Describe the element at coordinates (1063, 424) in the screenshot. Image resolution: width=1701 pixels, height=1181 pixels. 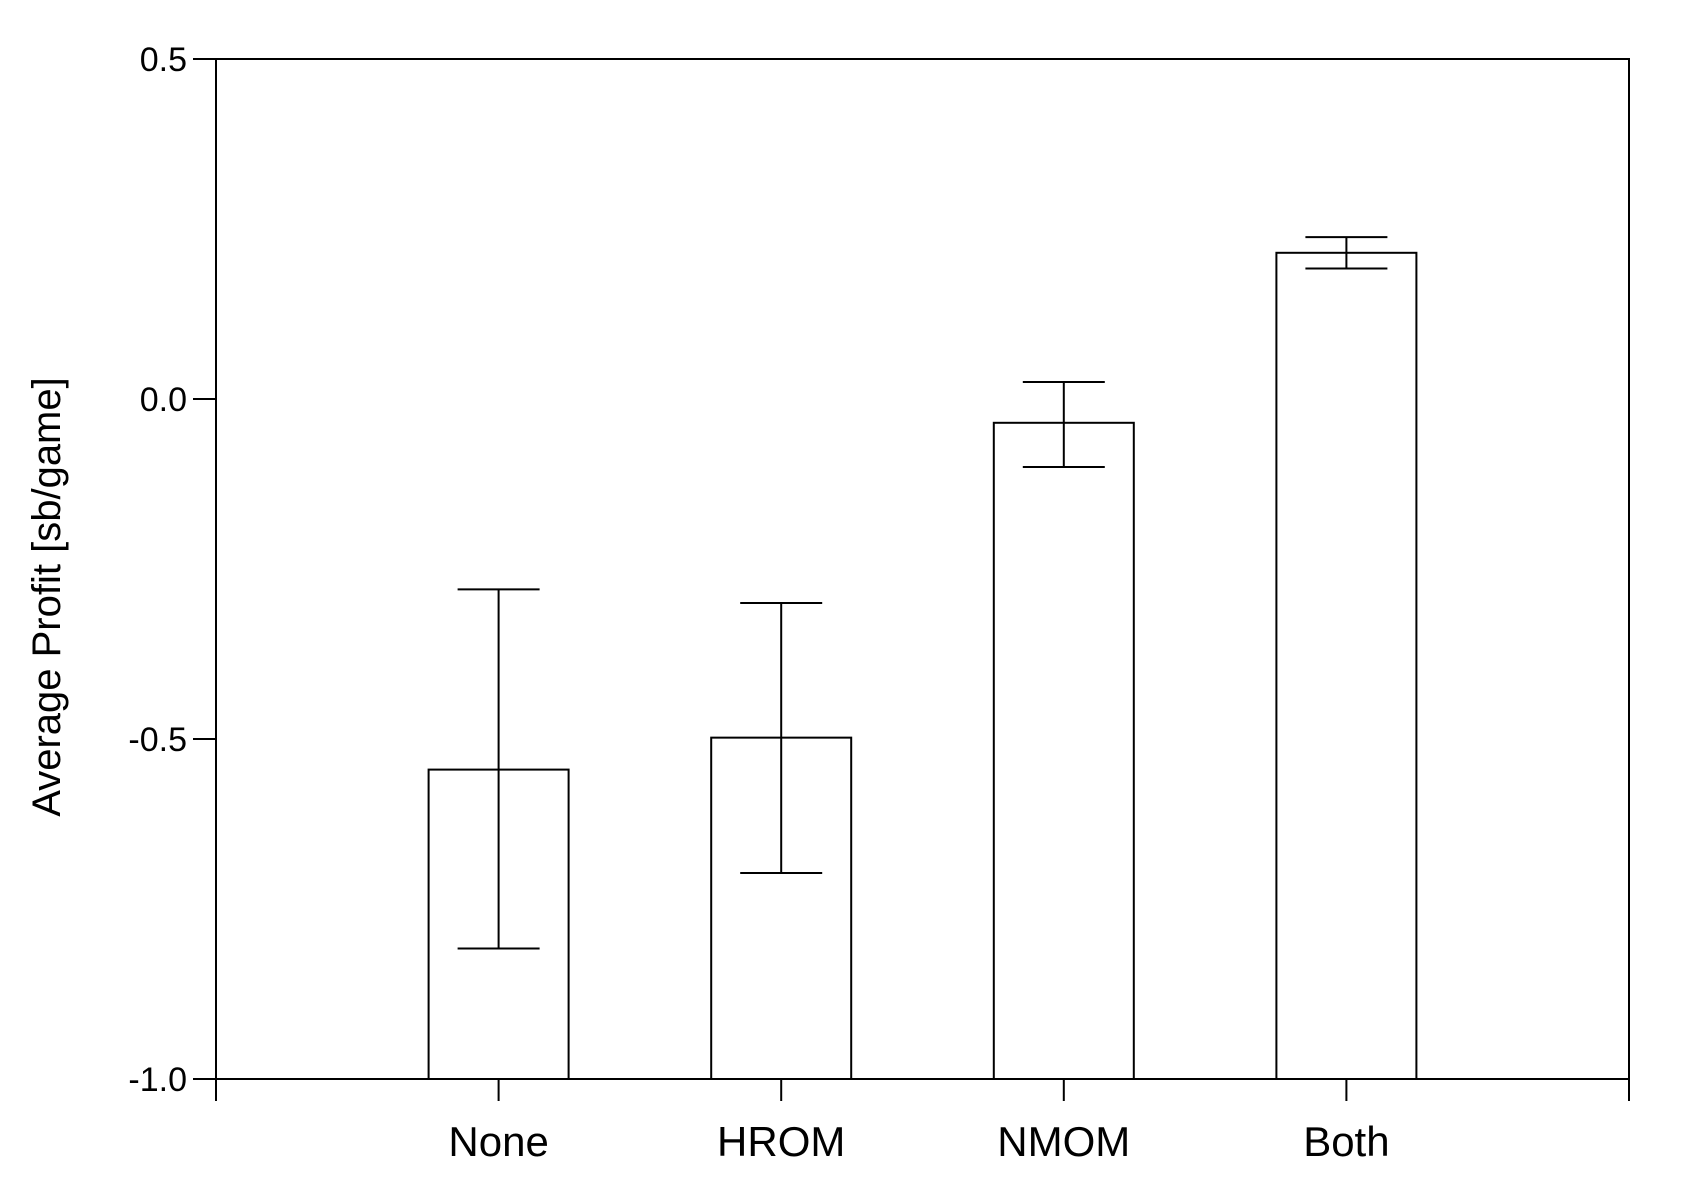
I see `error-bar-nmom` at that location.